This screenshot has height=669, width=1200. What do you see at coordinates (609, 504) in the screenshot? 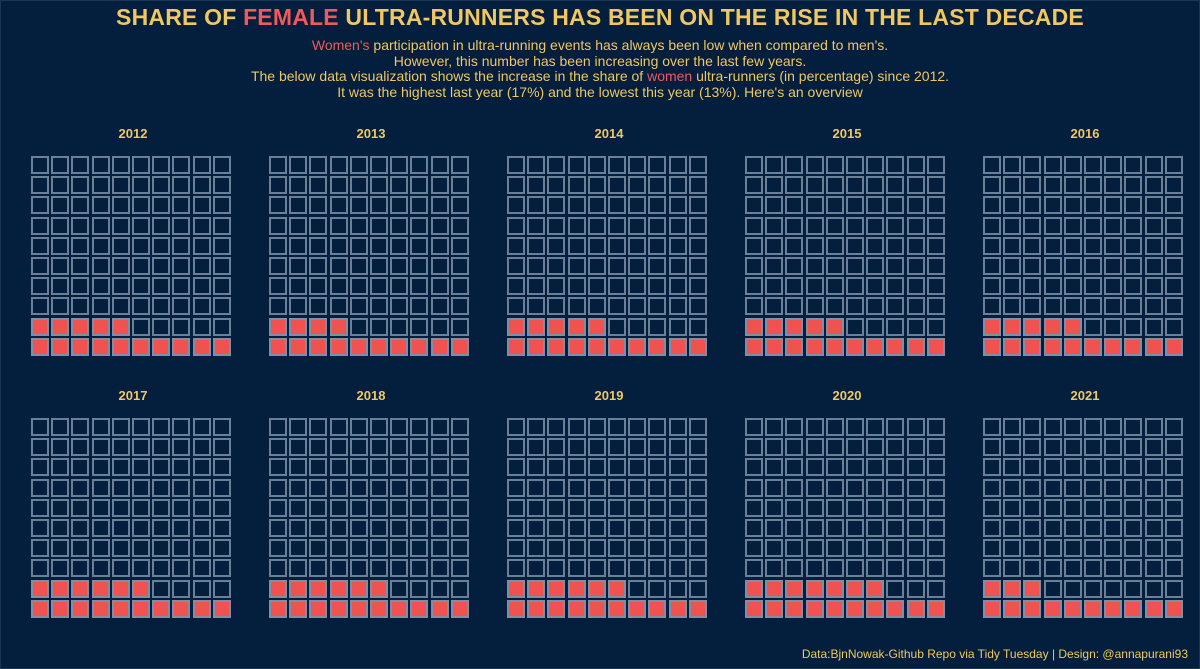
I see `waffle-panel-2019: 2019` at bounding box center [609, 504].